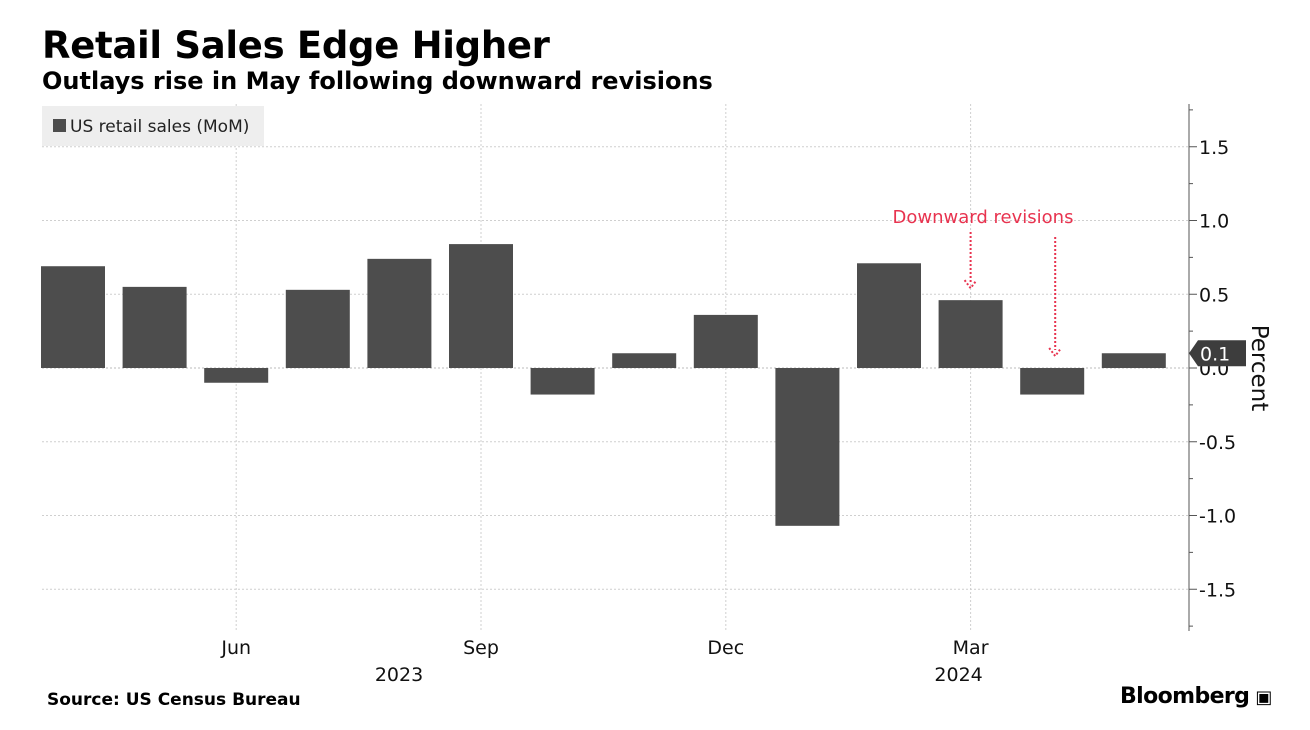  Describe the element at coordinates (59, 125) in the screenshot. I see `legend-swatch` at that location.